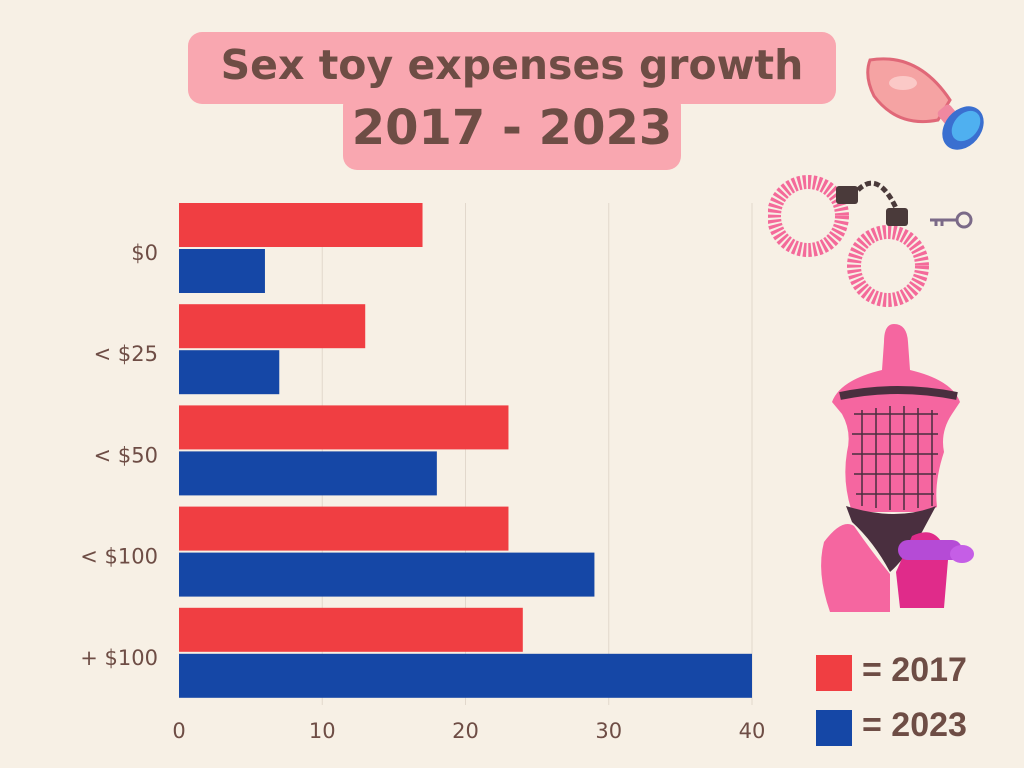 The height and width of the screenshot is (768, 1024). What do you see at coordinates (834, 728) in the screenshot?
I see `legend-swatch-2023` at bounding box center [834, 728].